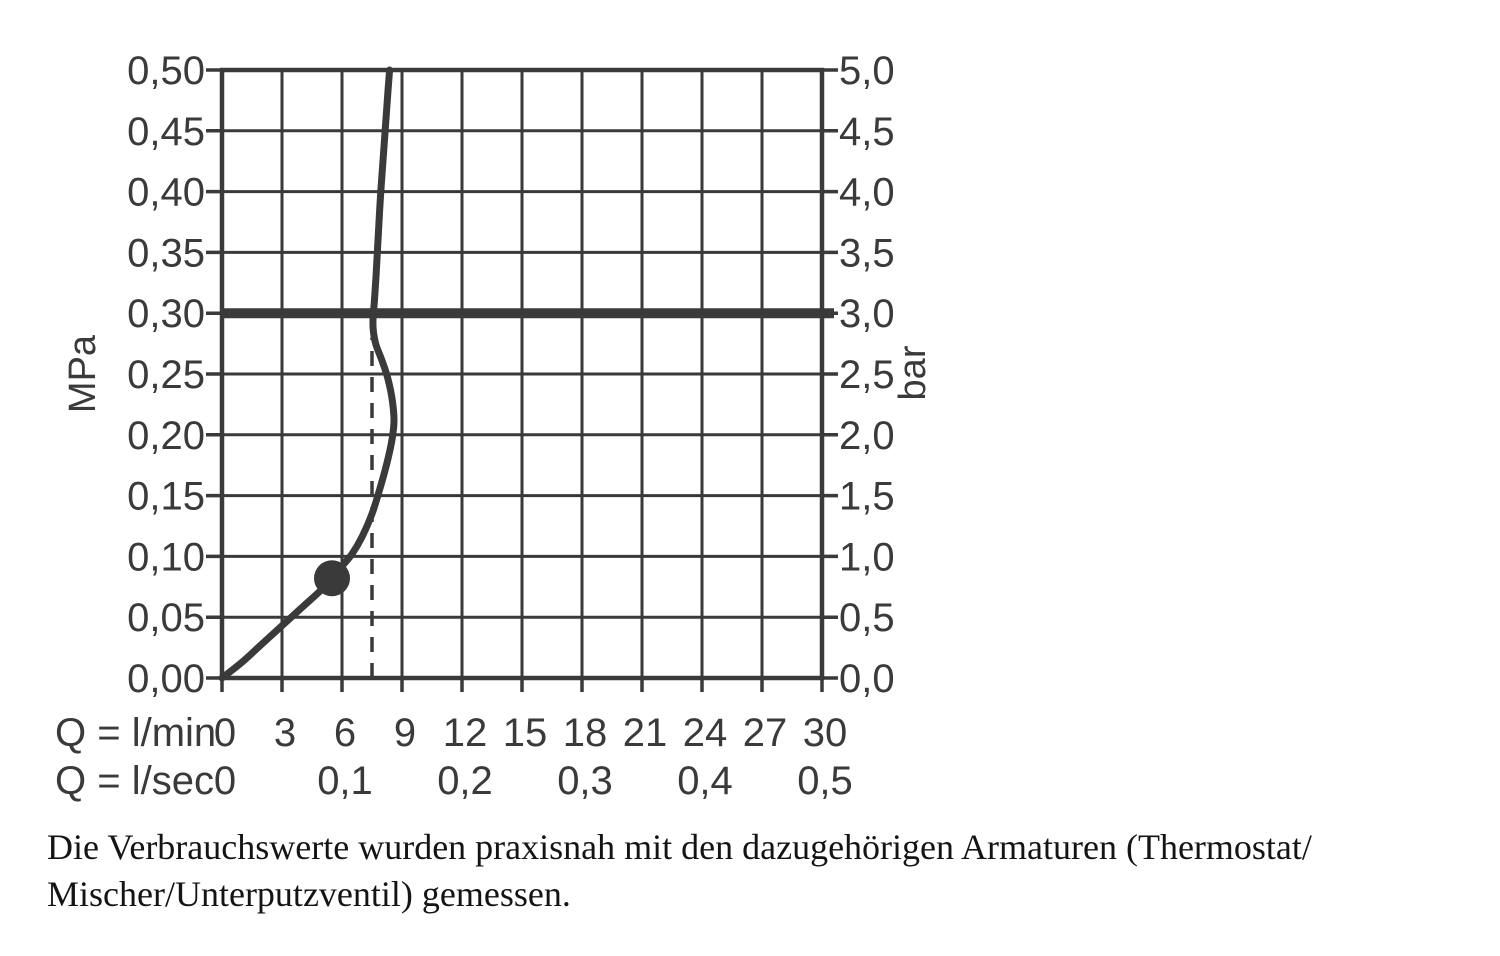 The width and height of the screenshot is (1500, 956). I want to click on y-axis-left-tick-label: 0,35, so click(166, 253).